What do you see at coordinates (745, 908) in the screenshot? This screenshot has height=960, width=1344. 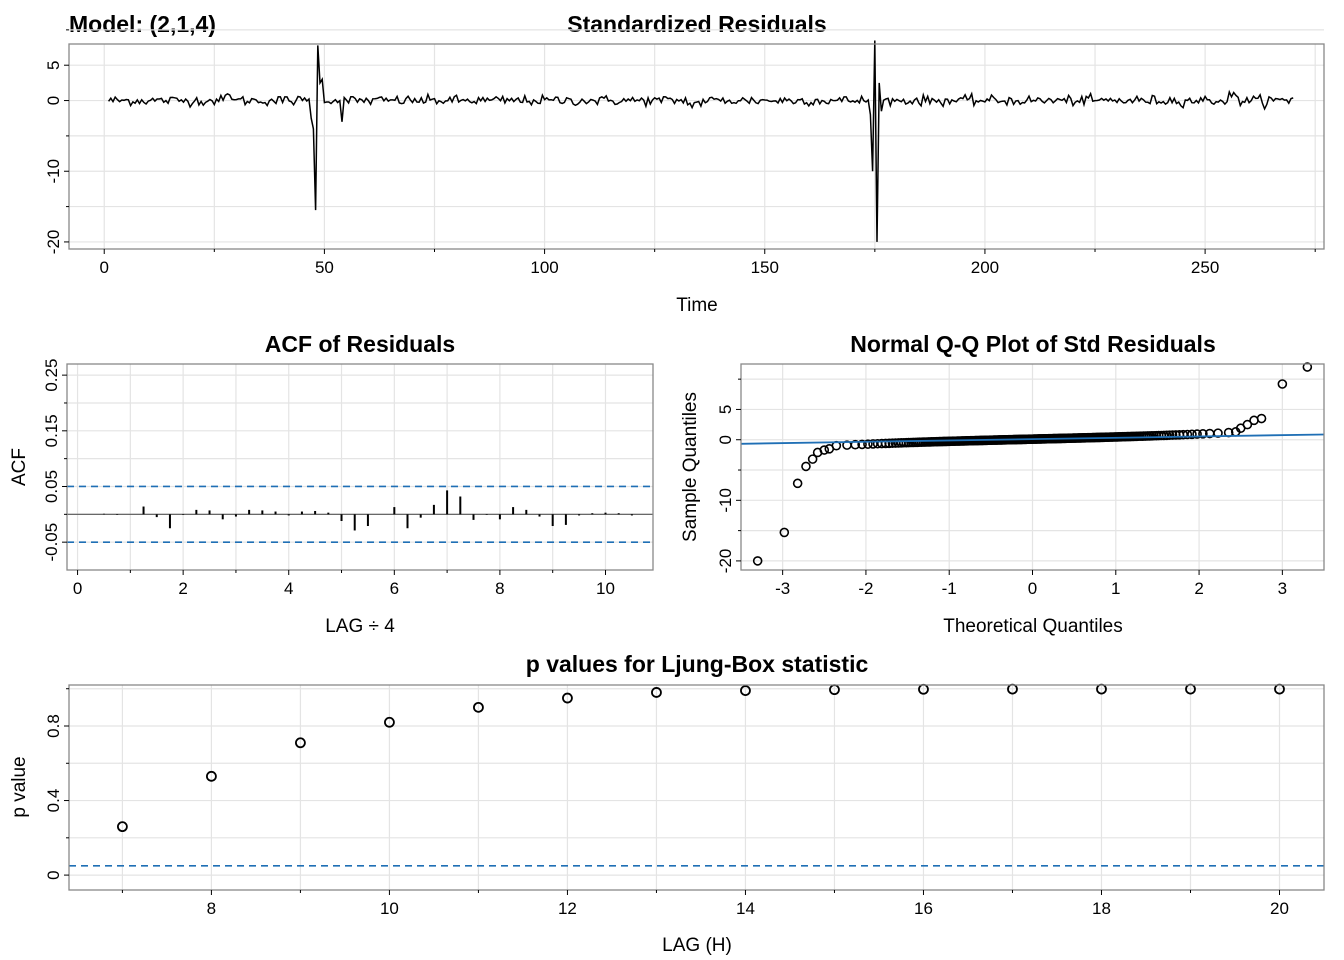 I see `x-tick-label: 14` at bounding box center [745, 908].